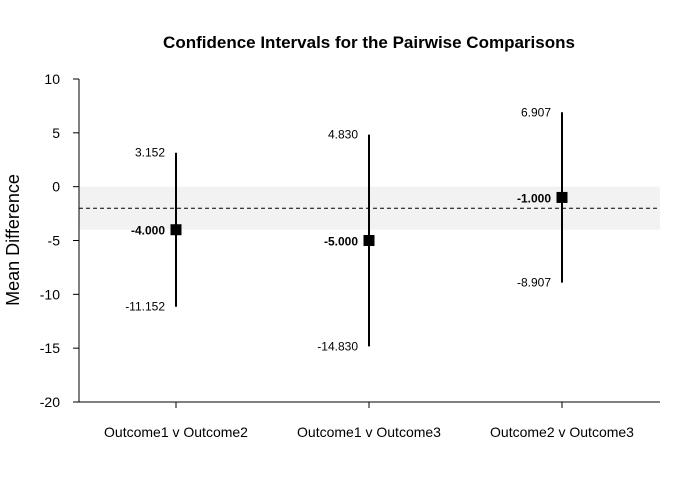 The width and height of the screenshot is (700, 500). What do you see at coordinates (534, 198) in the screenshot?
I see `estimate-label: -1.000` at bounding box center [534, 198].